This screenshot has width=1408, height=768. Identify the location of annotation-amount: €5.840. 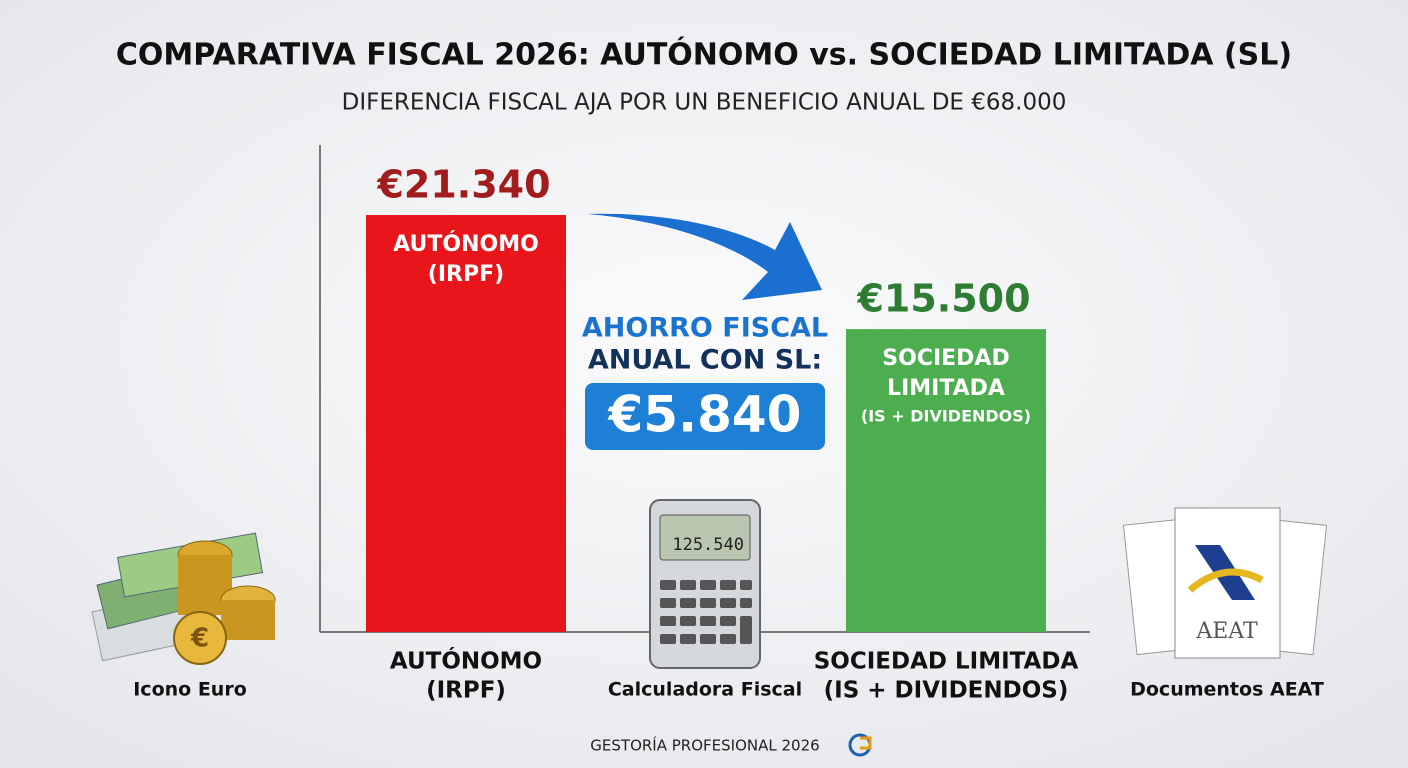
(705, 415).